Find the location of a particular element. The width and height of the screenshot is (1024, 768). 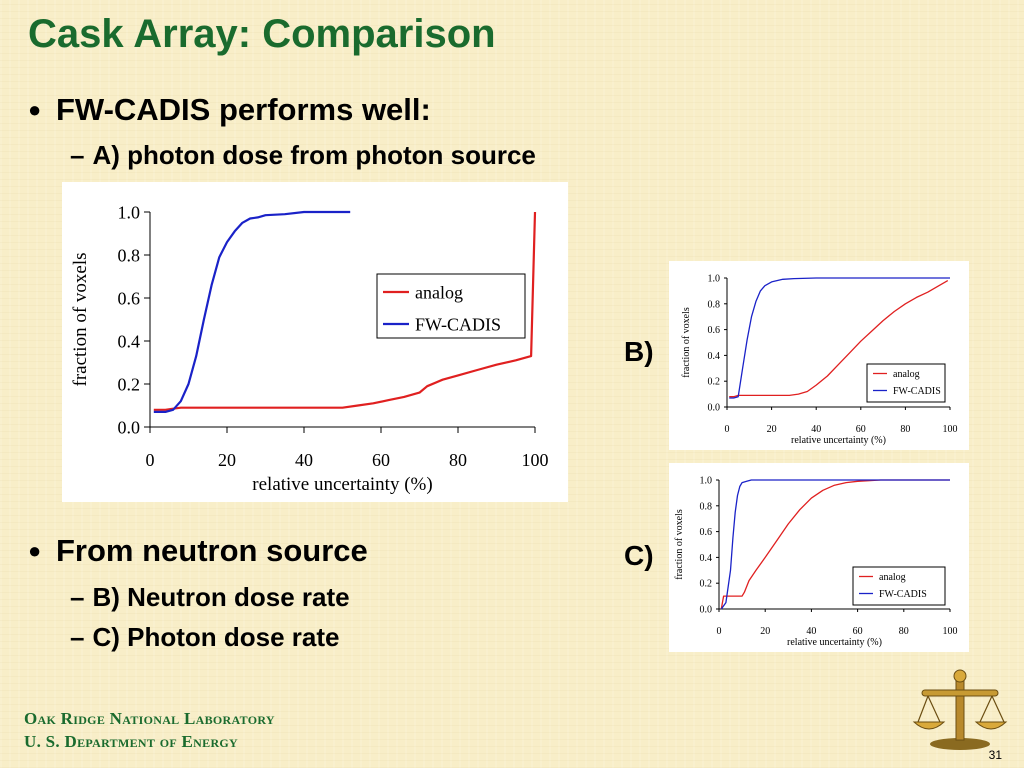

sub-bullet-text: A) photon dose from photon source is located at coordinates (314, 155).